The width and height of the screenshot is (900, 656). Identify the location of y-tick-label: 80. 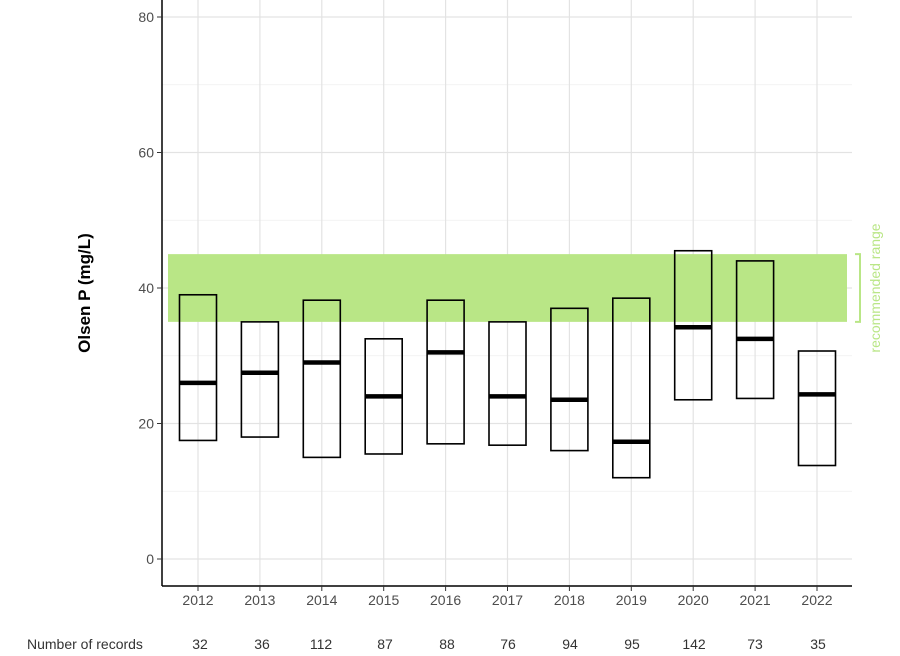
(146, 17).